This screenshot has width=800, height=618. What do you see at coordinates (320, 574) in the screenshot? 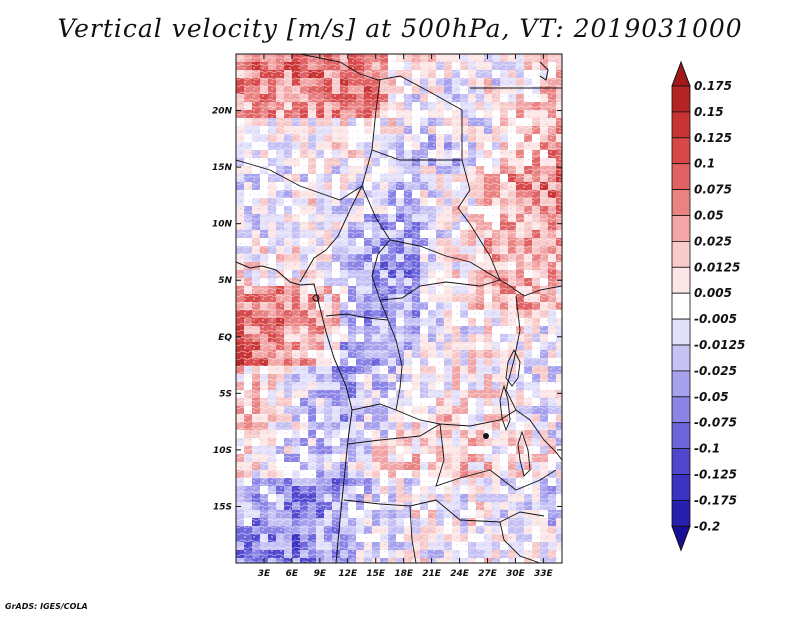
I see `x-tick-label: 9E` at bounding box center [320, 574].